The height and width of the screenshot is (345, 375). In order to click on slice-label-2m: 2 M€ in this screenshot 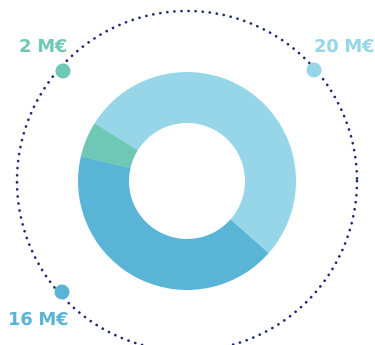, I will do `click(43, 46)`.